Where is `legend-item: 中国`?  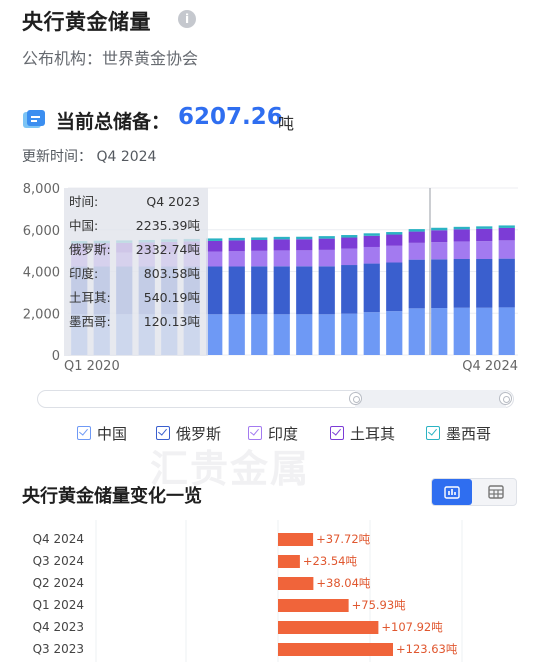 legend-item: 中国 is located at coordinates (102, 433).